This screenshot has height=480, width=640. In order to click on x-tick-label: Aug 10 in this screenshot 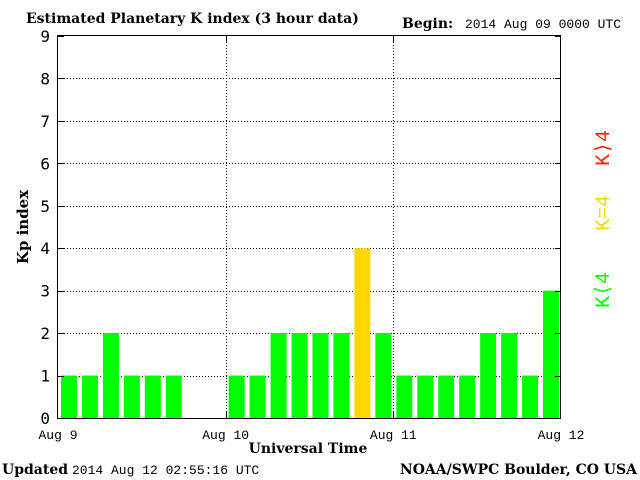, I will do `click(225, 435)`.